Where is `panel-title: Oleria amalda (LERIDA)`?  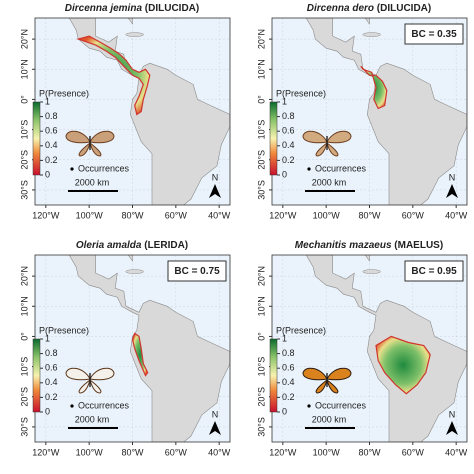 panel-title: Oleria amalda (LERIDA) is located at coordinates (132, 245).